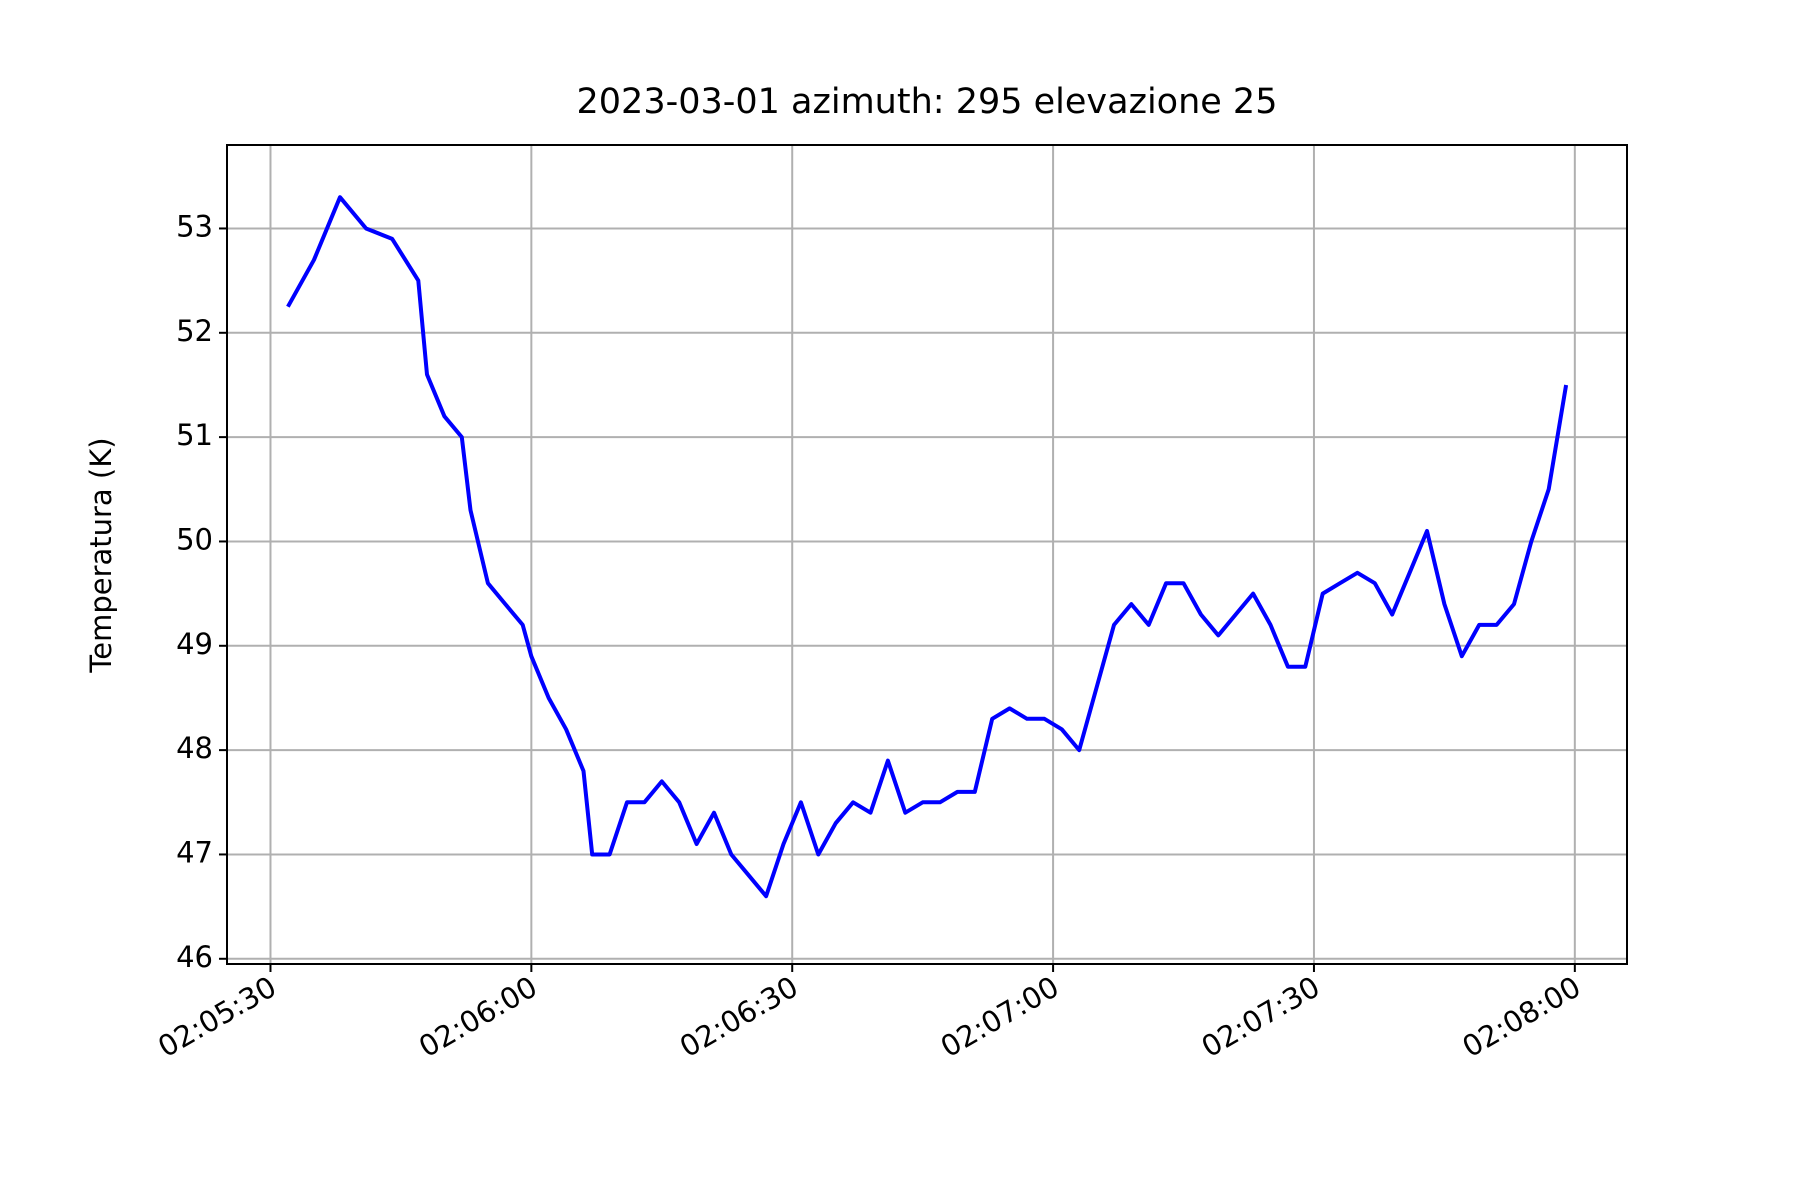 This screenshot has height=1200, width=1800. I want to click on x-tick-label: 02:07:00, so click(1000, 1017).